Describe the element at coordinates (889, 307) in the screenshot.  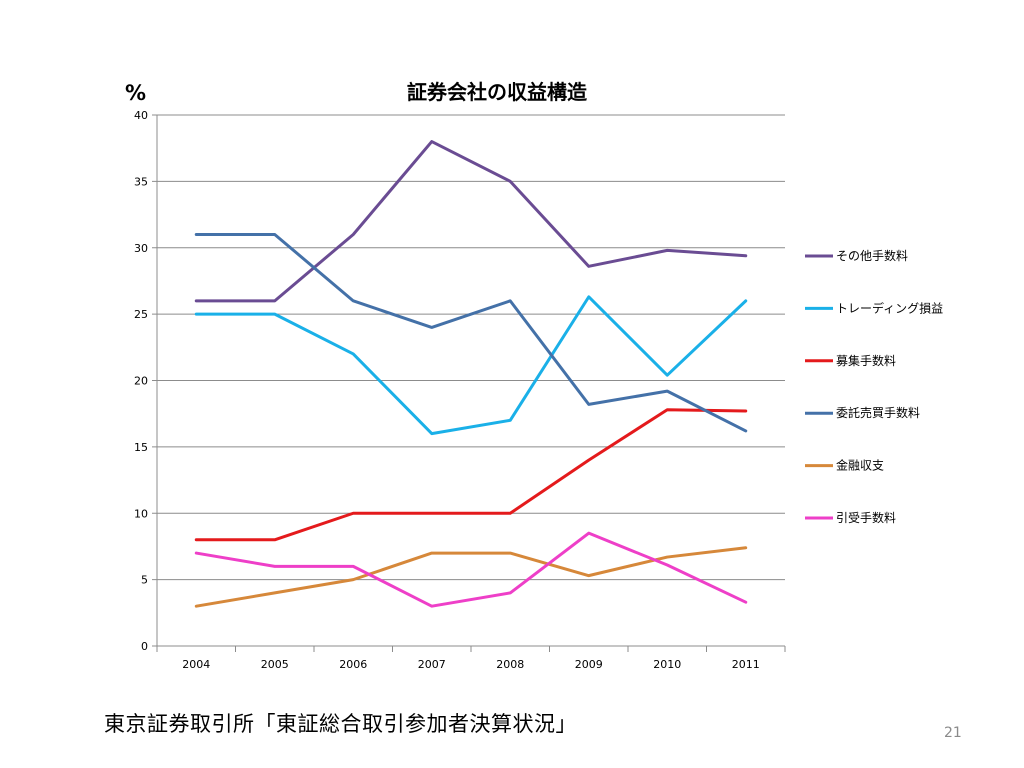
I see `legend-label: トレーディング損益` at that location.